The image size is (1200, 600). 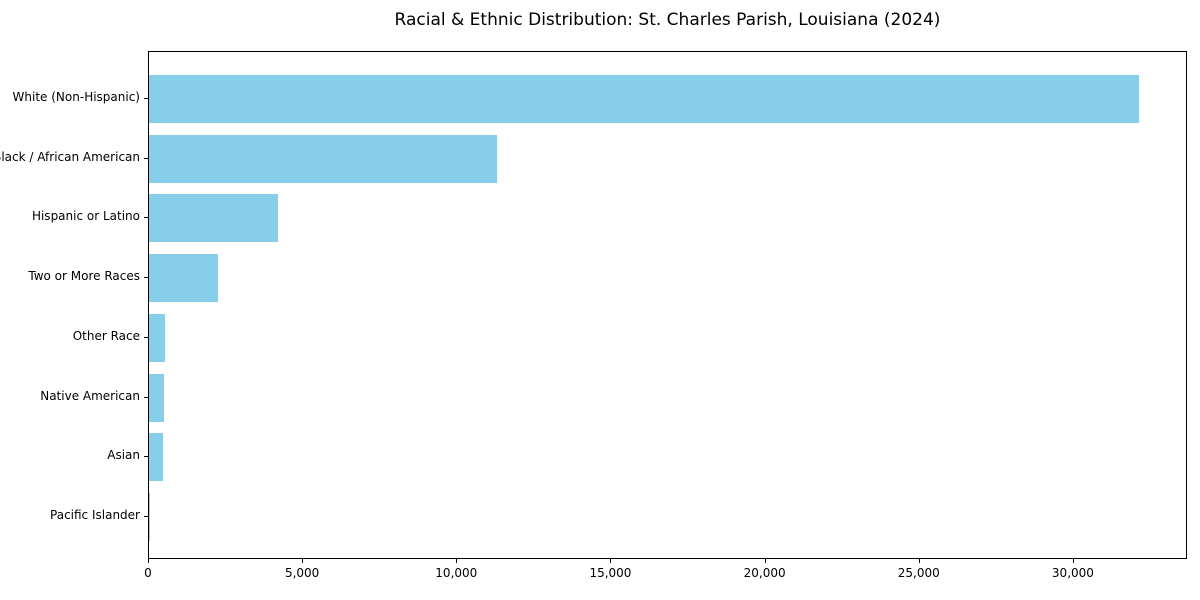 What do you see at coordinates (76, 97) in the screenshot?
I see `y-tick-label: White (Non-Hispanic)` at bounding box center [76, 97].